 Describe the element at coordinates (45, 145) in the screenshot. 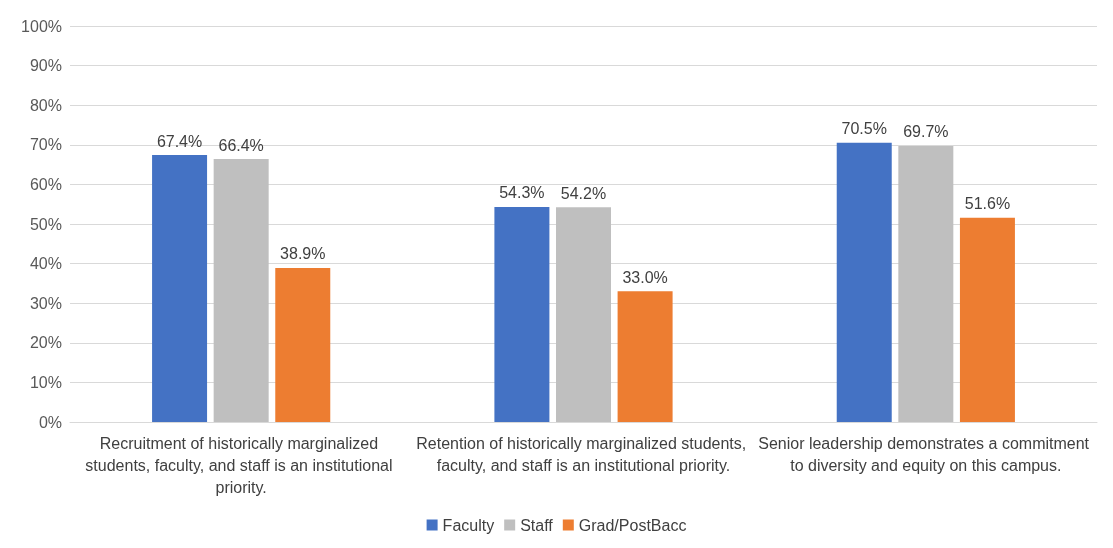

I see `y-tick-label: 70%` at that location.